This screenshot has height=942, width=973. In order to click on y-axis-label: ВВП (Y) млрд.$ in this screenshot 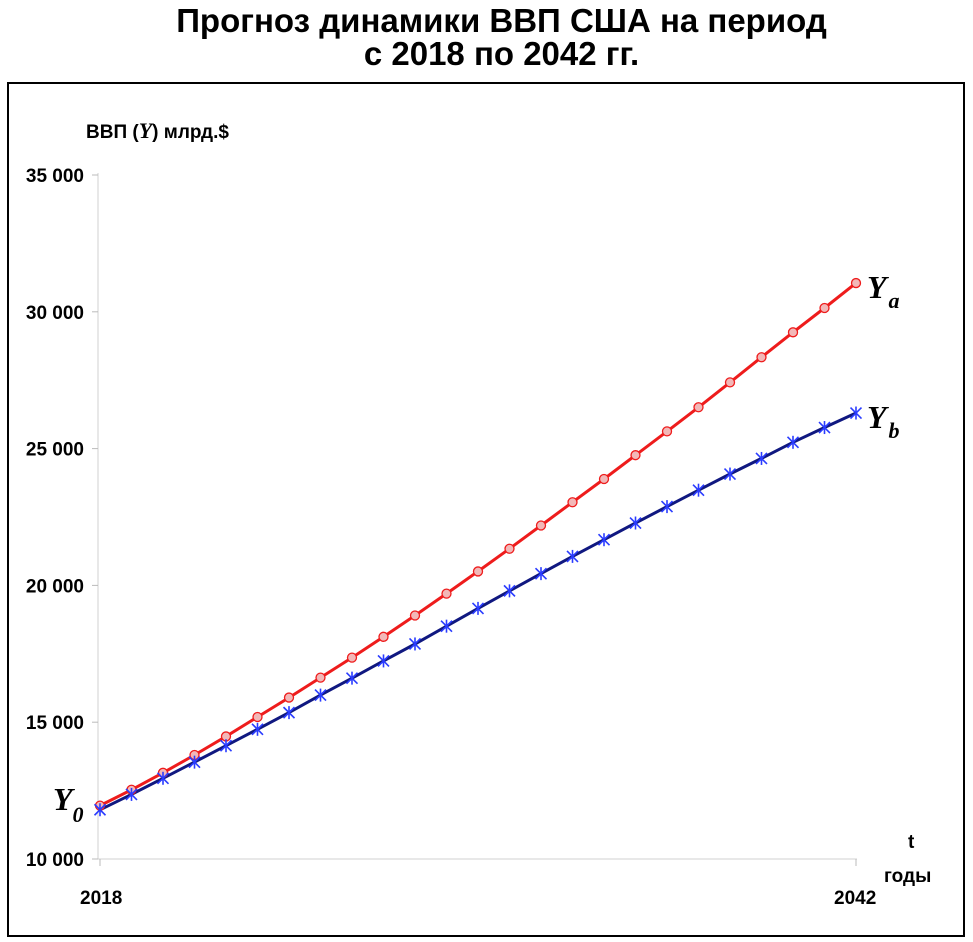, I will do `click(157, 130)`.